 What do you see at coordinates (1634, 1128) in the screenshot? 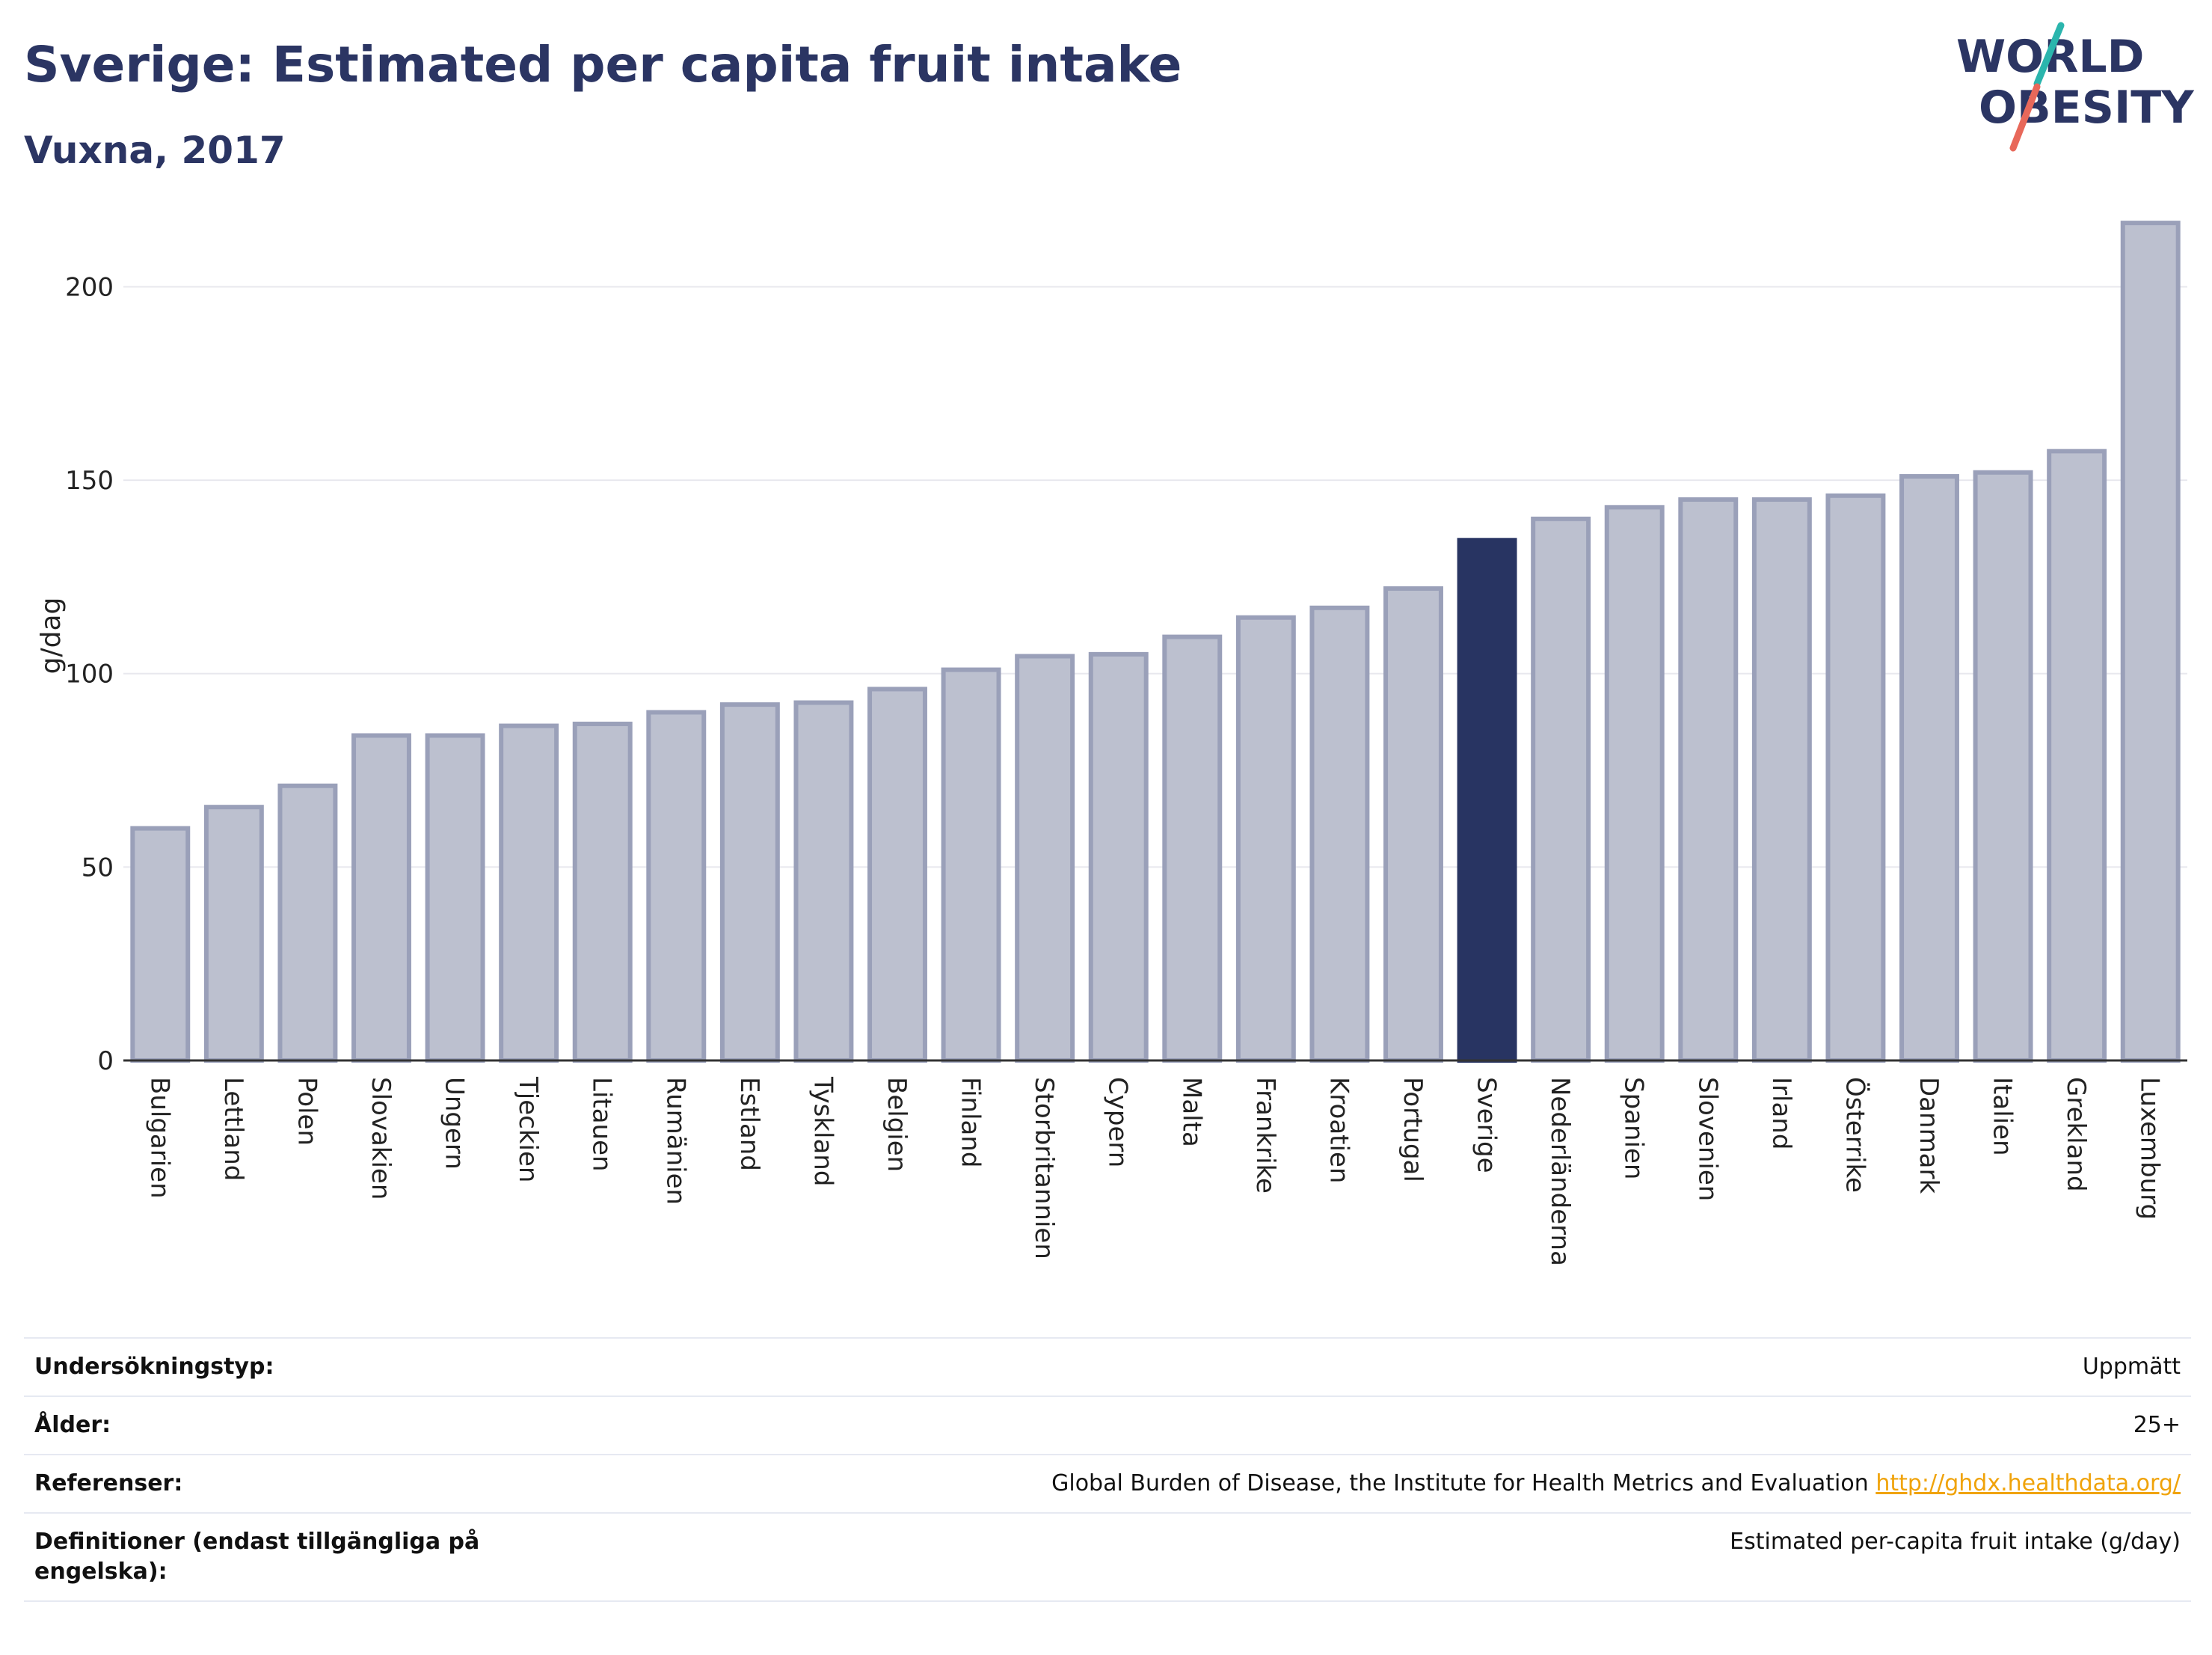
I see `x-tick-label: Spanien` at bounding box center [1634, 1128].